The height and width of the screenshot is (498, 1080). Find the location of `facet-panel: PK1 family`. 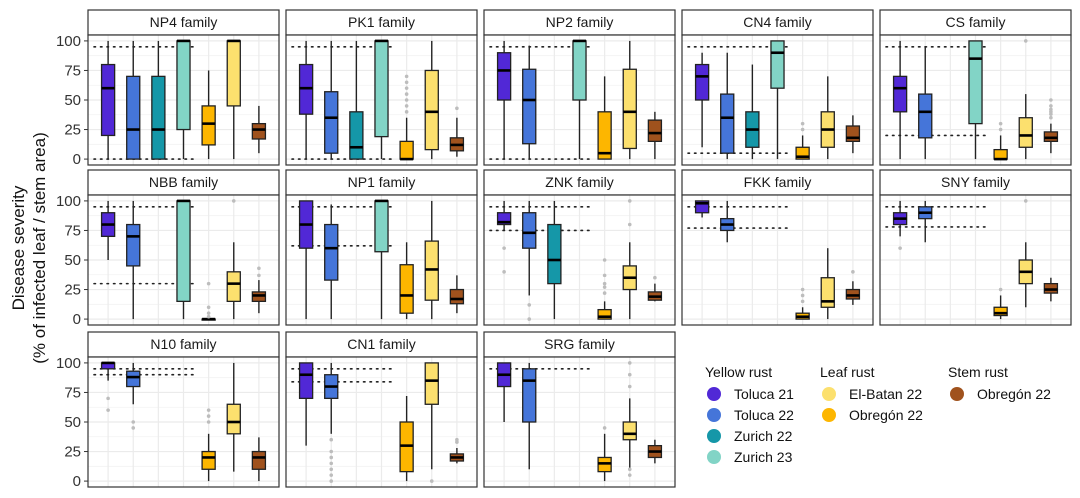

facet-panel: PK1 family is located at coordinates (381, 87).